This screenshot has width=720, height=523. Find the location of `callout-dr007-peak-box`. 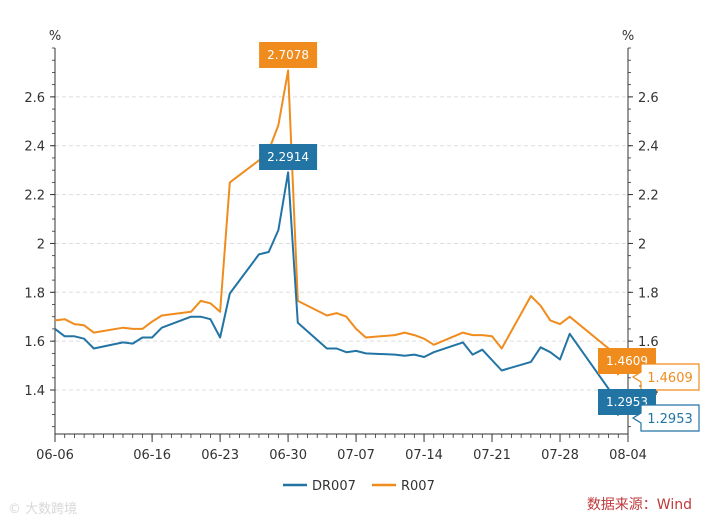

callout-dr007-peak-box is located at coordinates (288, 157).